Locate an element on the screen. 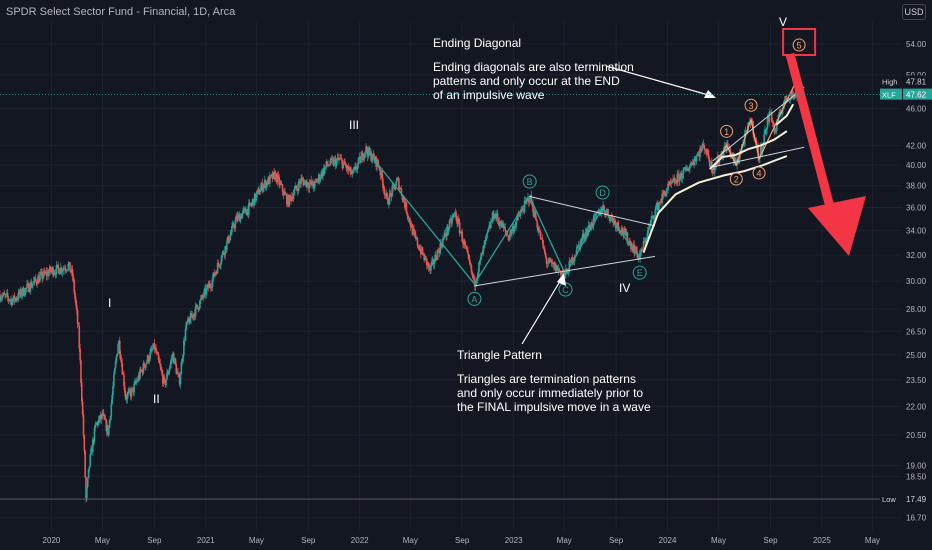 This screenshot has width=932, height=550. ending-diagonal-arrowhead is located at coordinates (710, 94).